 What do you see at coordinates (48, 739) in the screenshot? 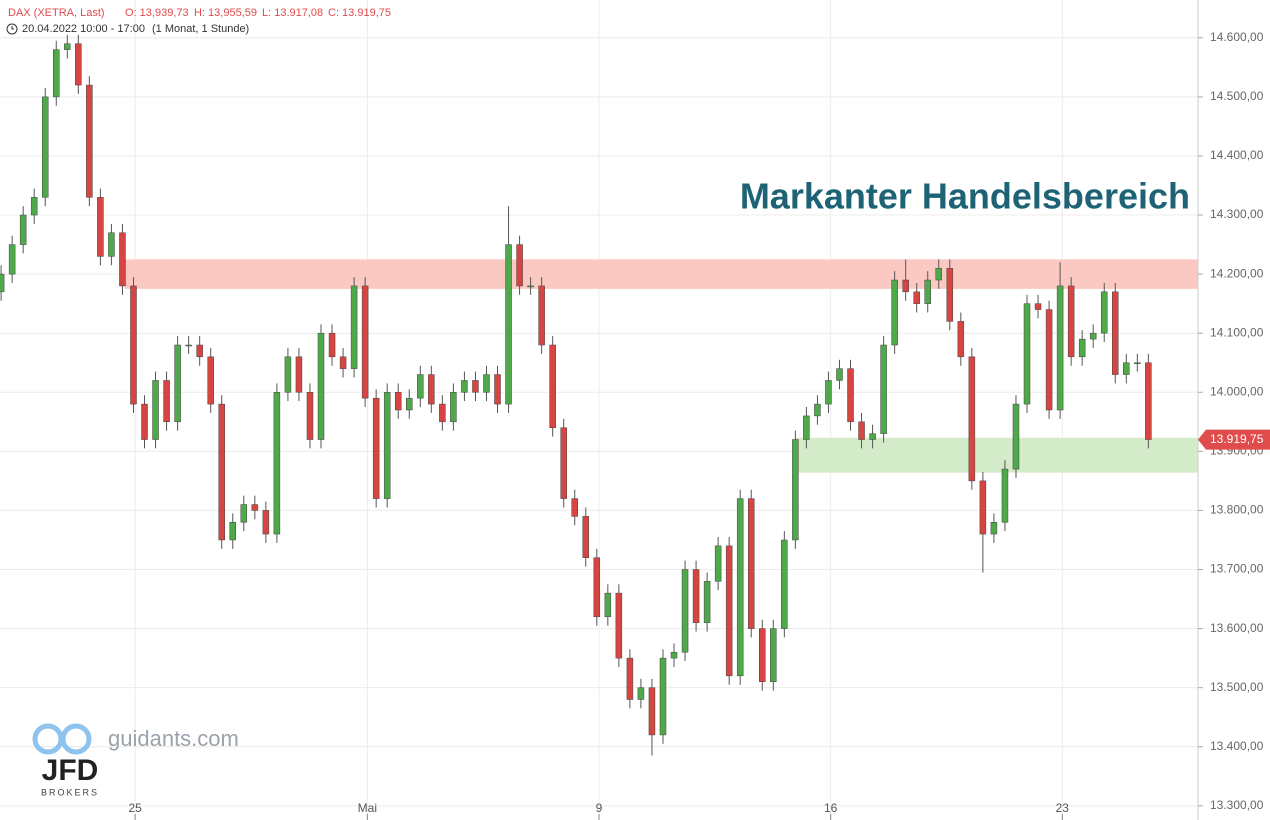
I see `logo-ring` at bounding box center [48, 739].